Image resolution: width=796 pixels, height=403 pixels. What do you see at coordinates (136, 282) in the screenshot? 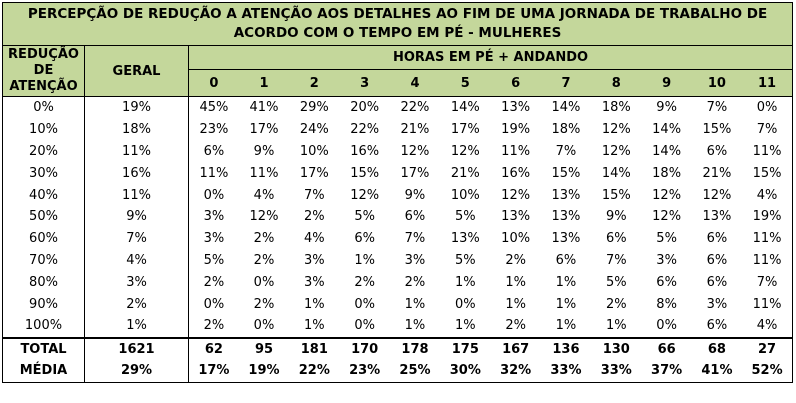
I see `geral-cell: 3%` at bounding box center [136, 282].